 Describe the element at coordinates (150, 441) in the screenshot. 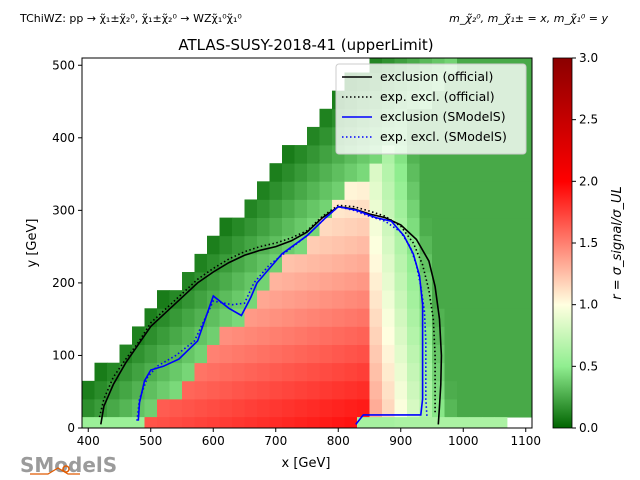

I see `x-tick-label: 500` at that location.